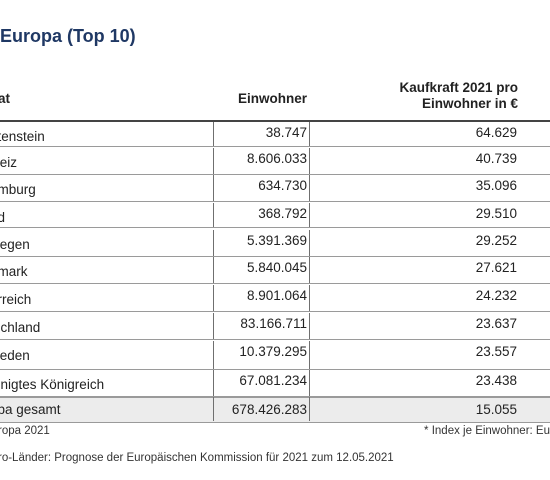 The height and width of the screenshot is (480, 550). Describe the element at coordinates (282, 213) in the screenshot. I see `cell-population: 368.792` at that location.